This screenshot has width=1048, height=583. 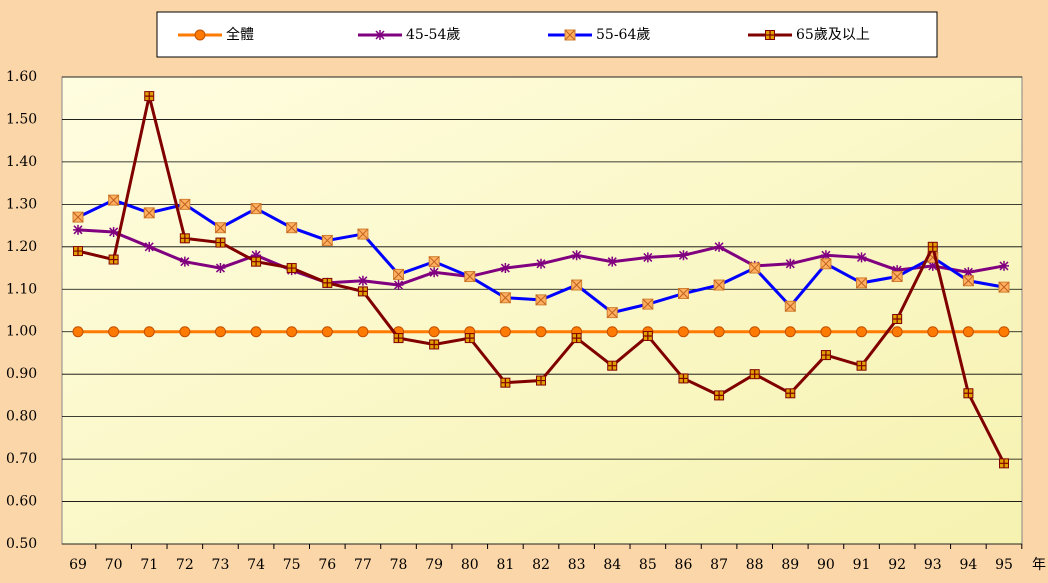 I want to click on y-tick-label: 1.10, so click(x=21, y=289).